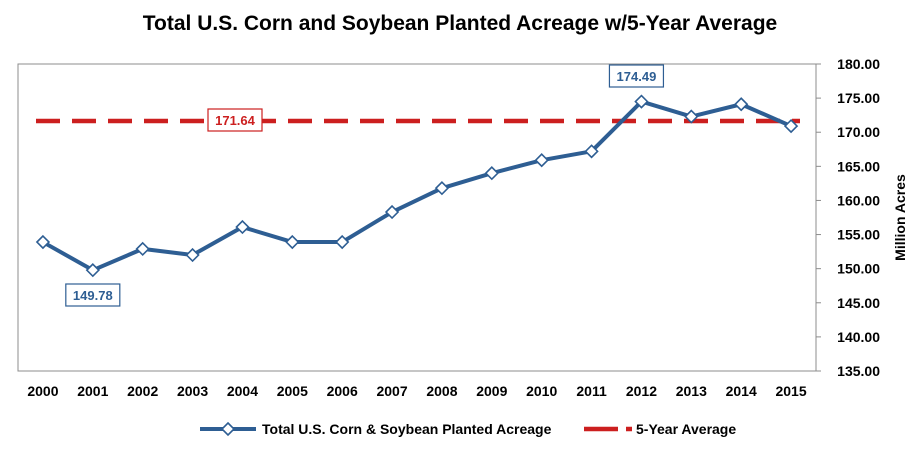  I want to click on y-tick-label: 145.00, so click(858, 303).